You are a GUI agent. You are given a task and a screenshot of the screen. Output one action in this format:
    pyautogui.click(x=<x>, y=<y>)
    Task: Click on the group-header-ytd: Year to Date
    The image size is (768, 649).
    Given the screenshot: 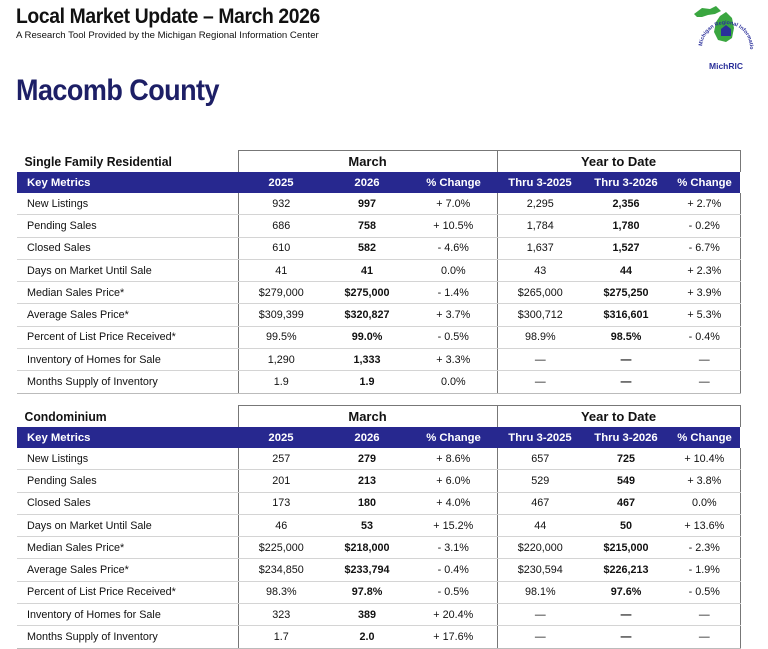 What is the action you would take?
    pyautogui.click(x=618, y=416)
    